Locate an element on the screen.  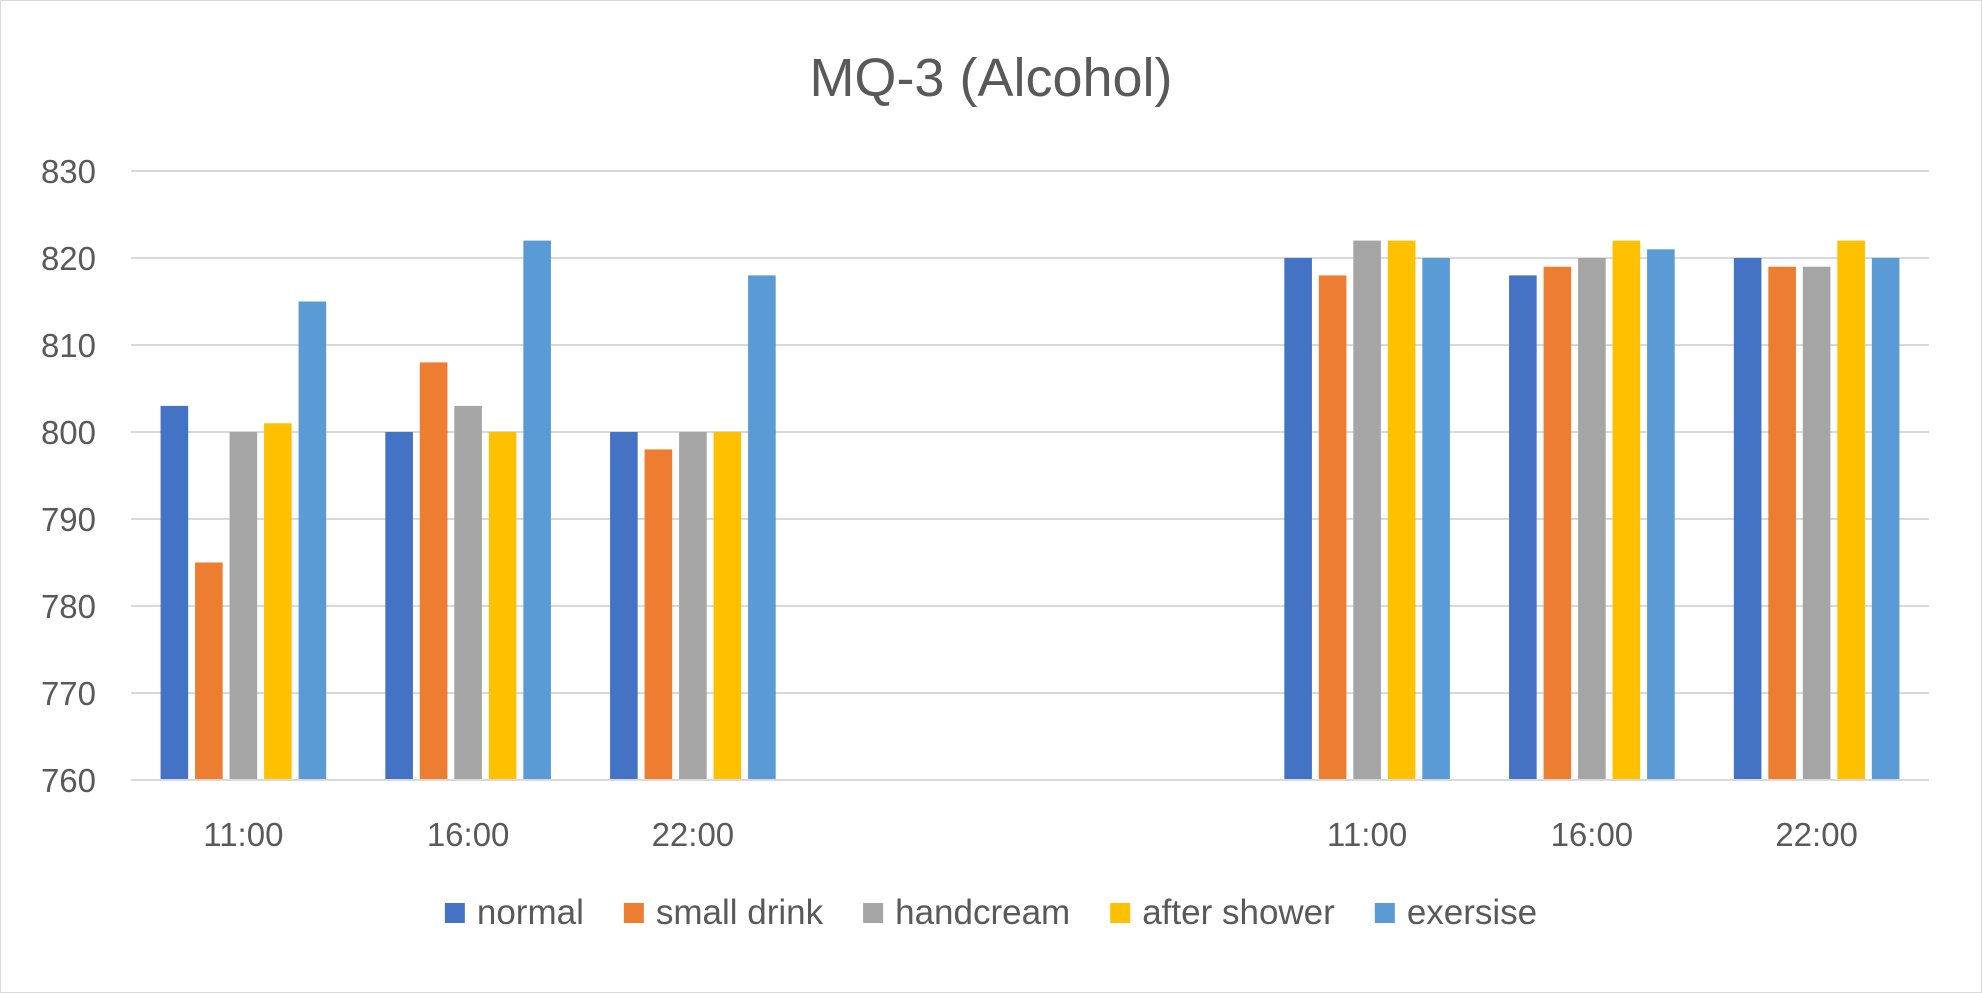
y-tick-label: 760 is located at coordinates (68, 780).